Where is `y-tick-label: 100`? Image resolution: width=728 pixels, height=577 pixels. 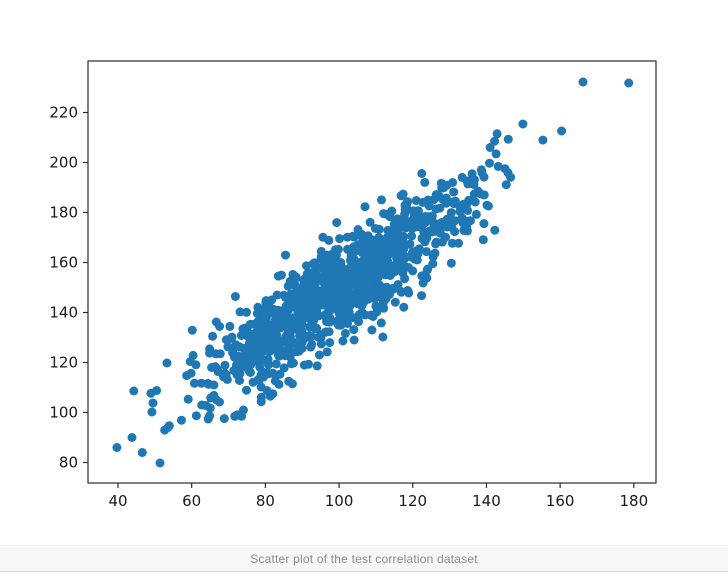 y-tick-label: 100 is located at coordinates (63, 413).